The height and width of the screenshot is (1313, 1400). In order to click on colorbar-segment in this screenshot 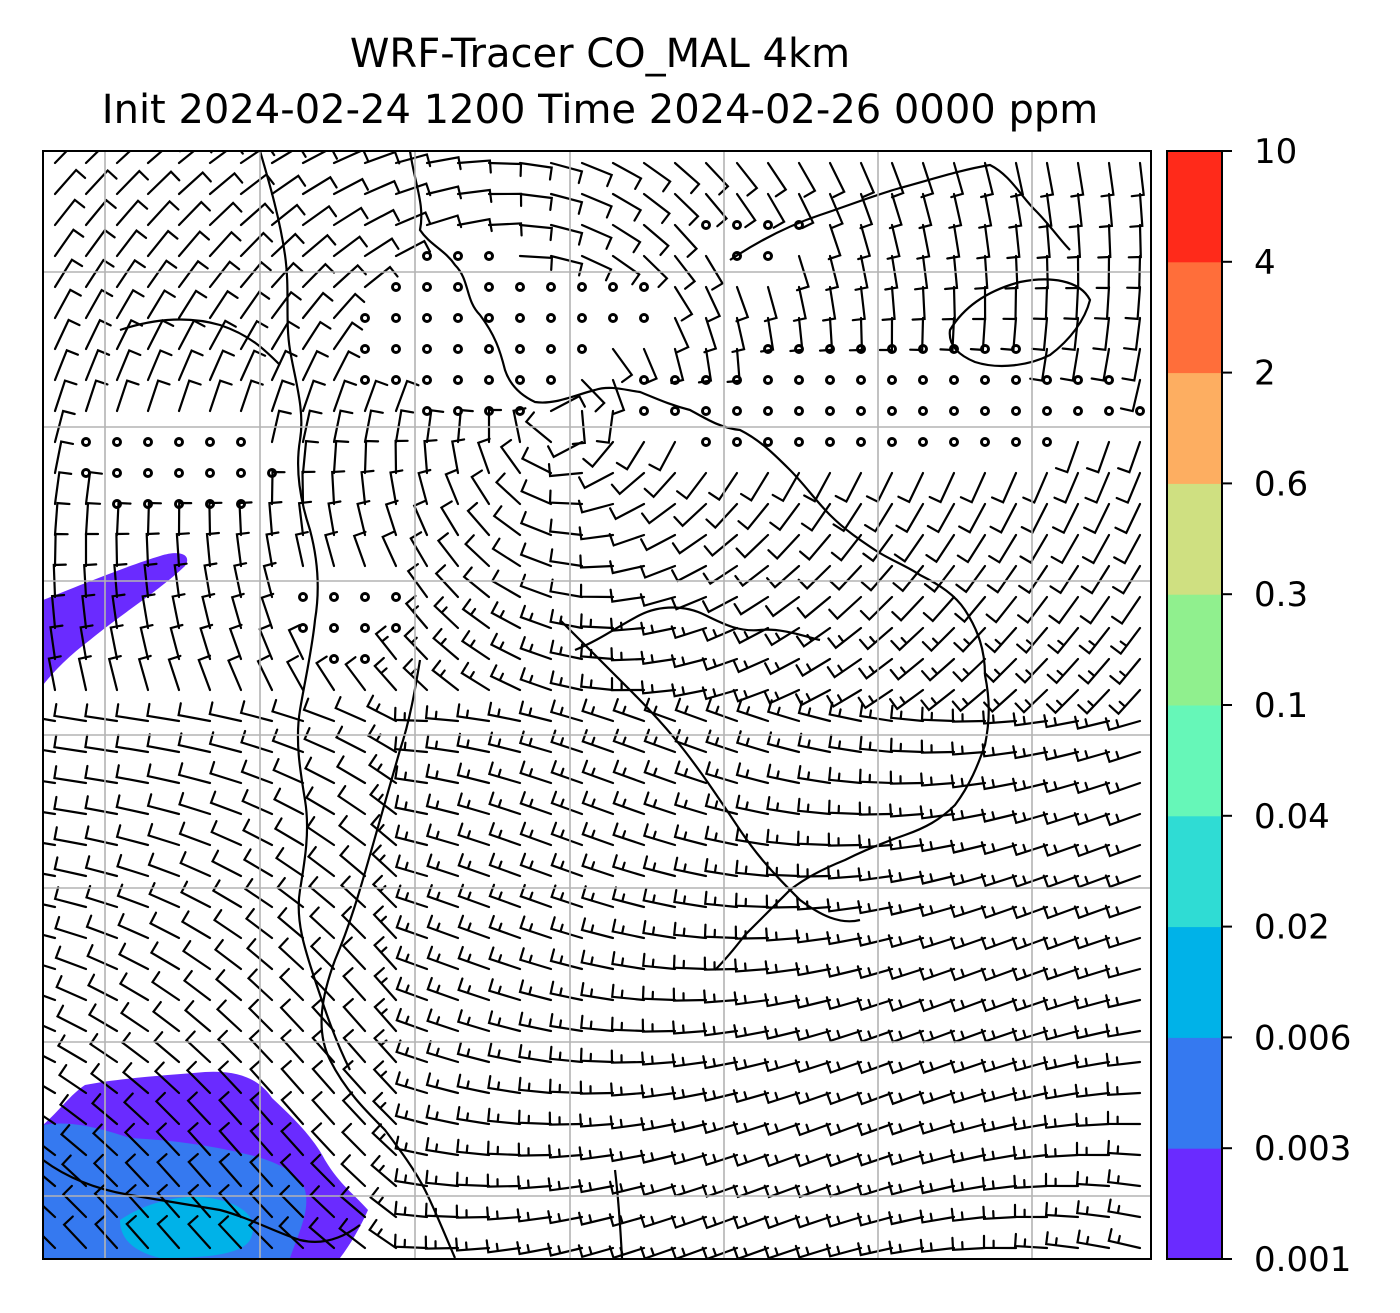, I will do `click(1194, 1204)`.